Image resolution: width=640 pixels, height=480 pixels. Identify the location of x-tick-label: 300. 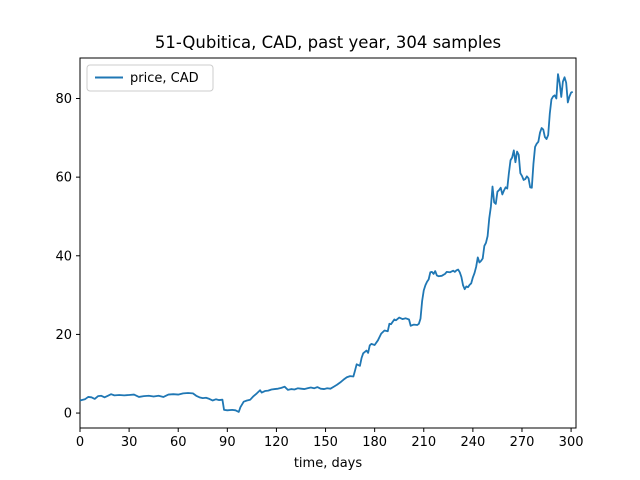
(571, 442).